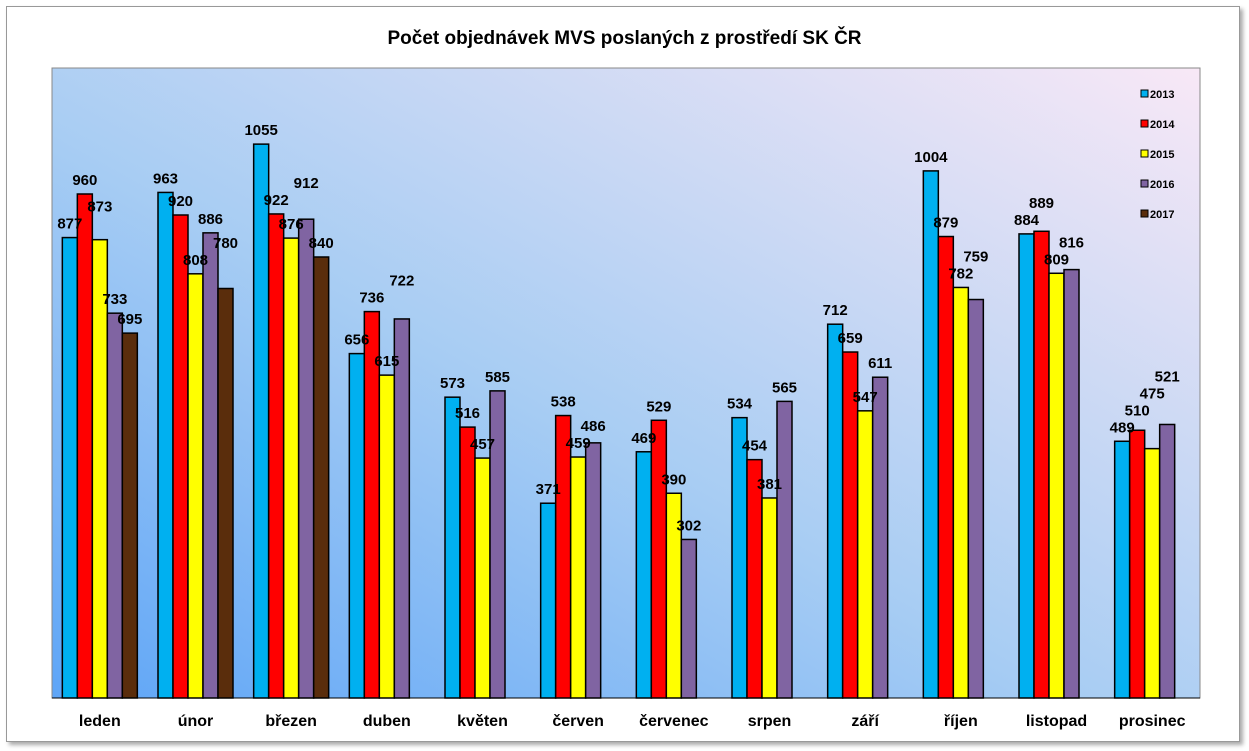 This screenshot has height=751, width=1249. Describe the element at coordinates (100, 721) in the screenshot. I see `x-tick-label: leden` at that location.